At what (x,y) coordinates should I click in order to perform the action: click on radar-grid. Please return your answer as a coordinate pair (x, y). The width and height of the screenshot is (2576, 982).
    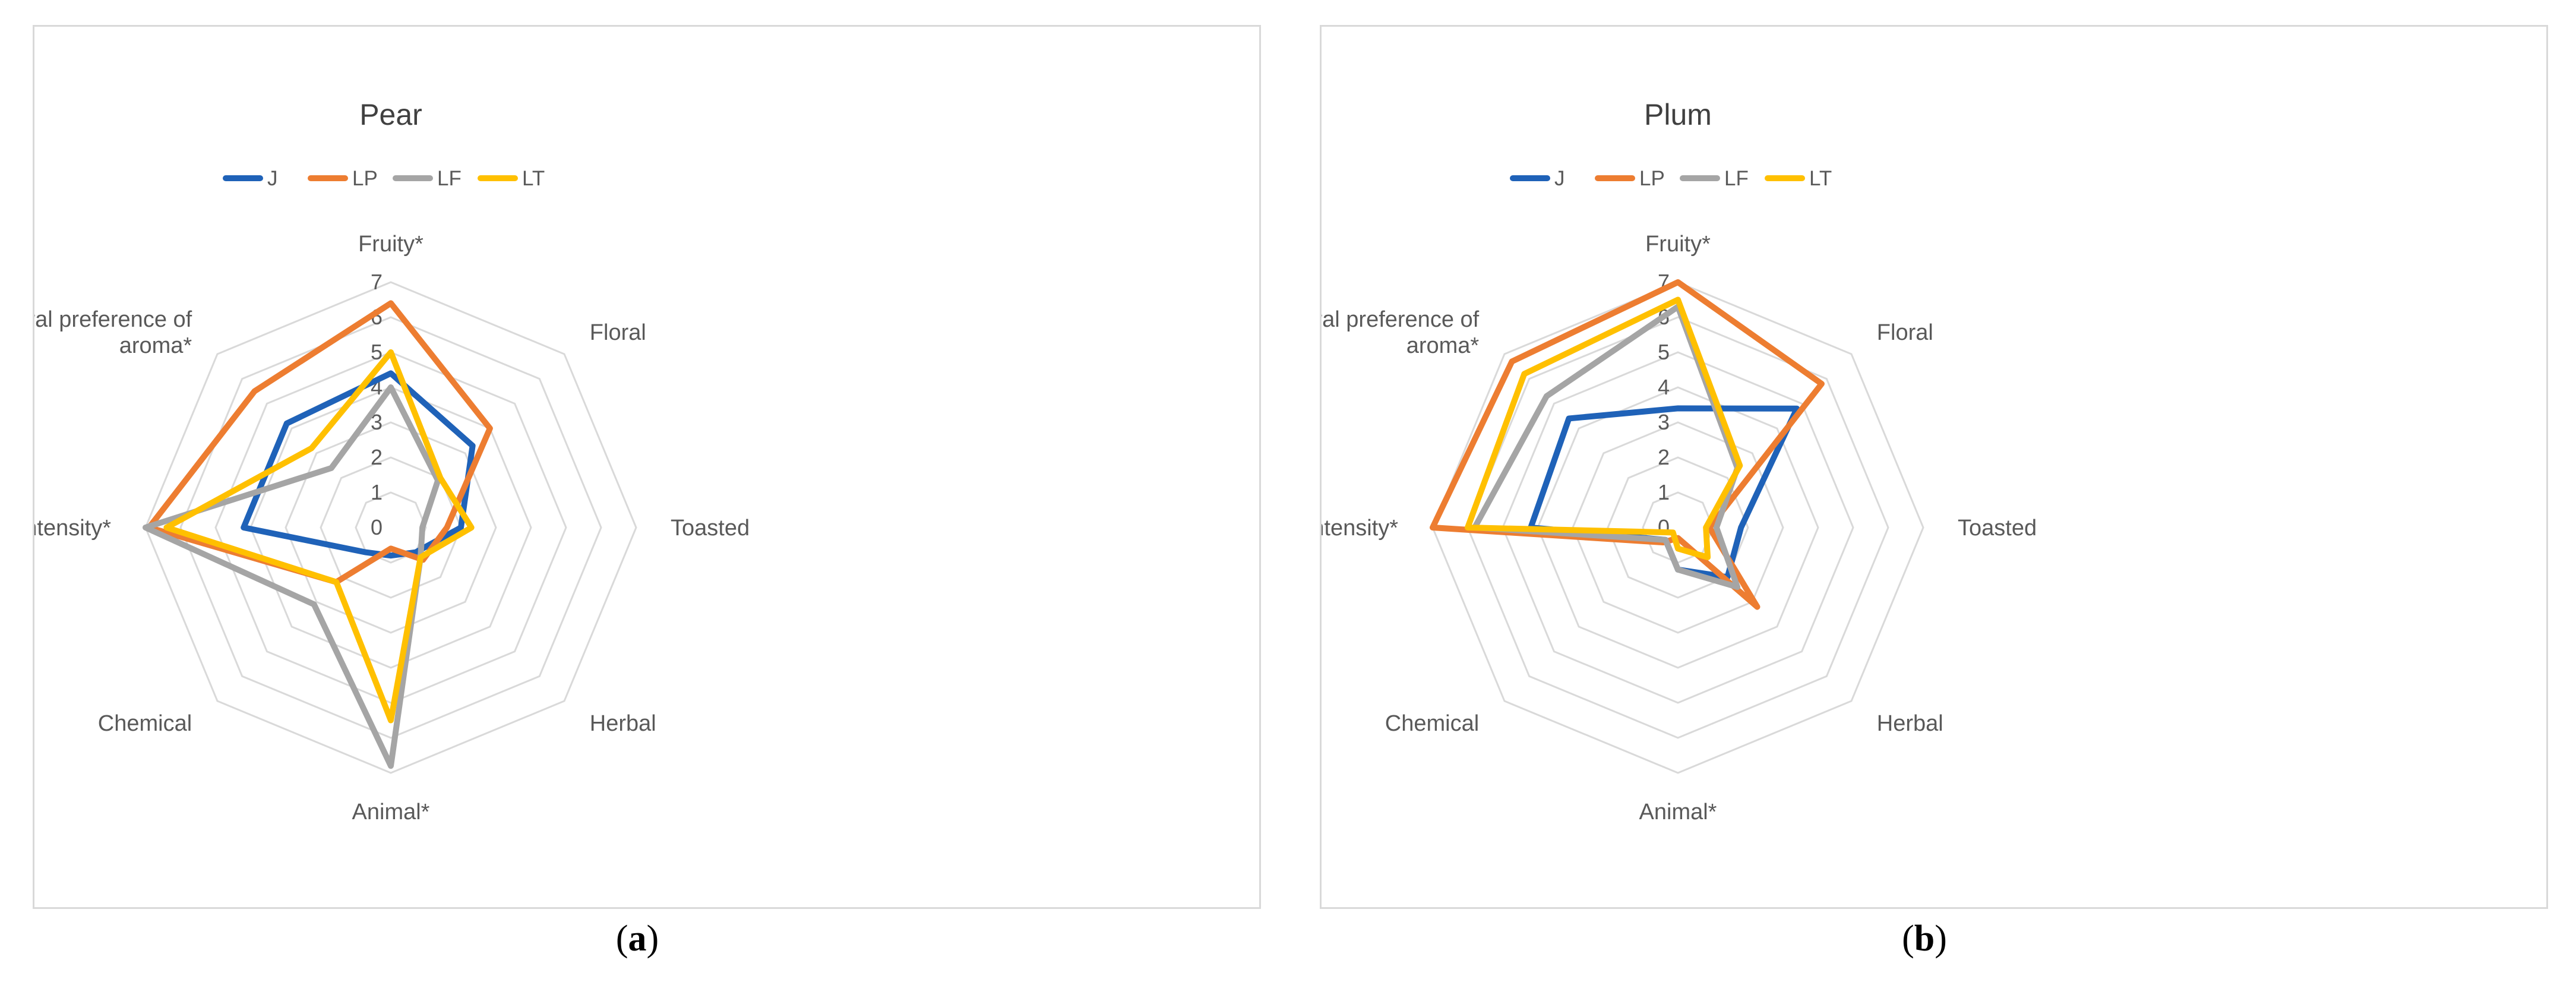
    Looking at the image, I should click on (390, 527).